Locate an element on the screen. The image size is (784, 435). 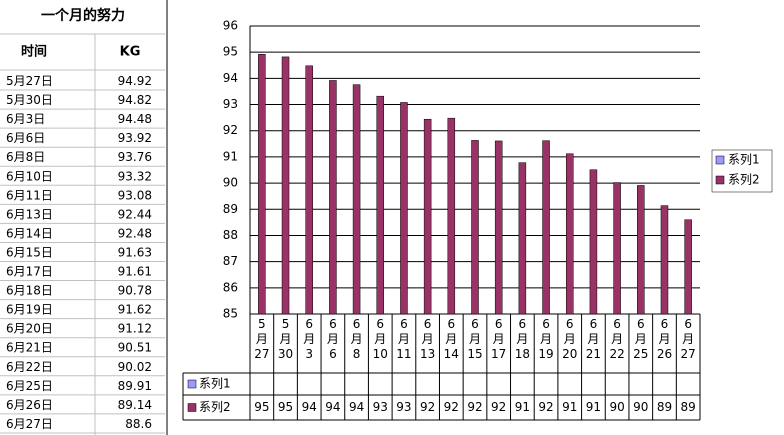
kg-cell: 94.48 is located at coordinates (135, 119).